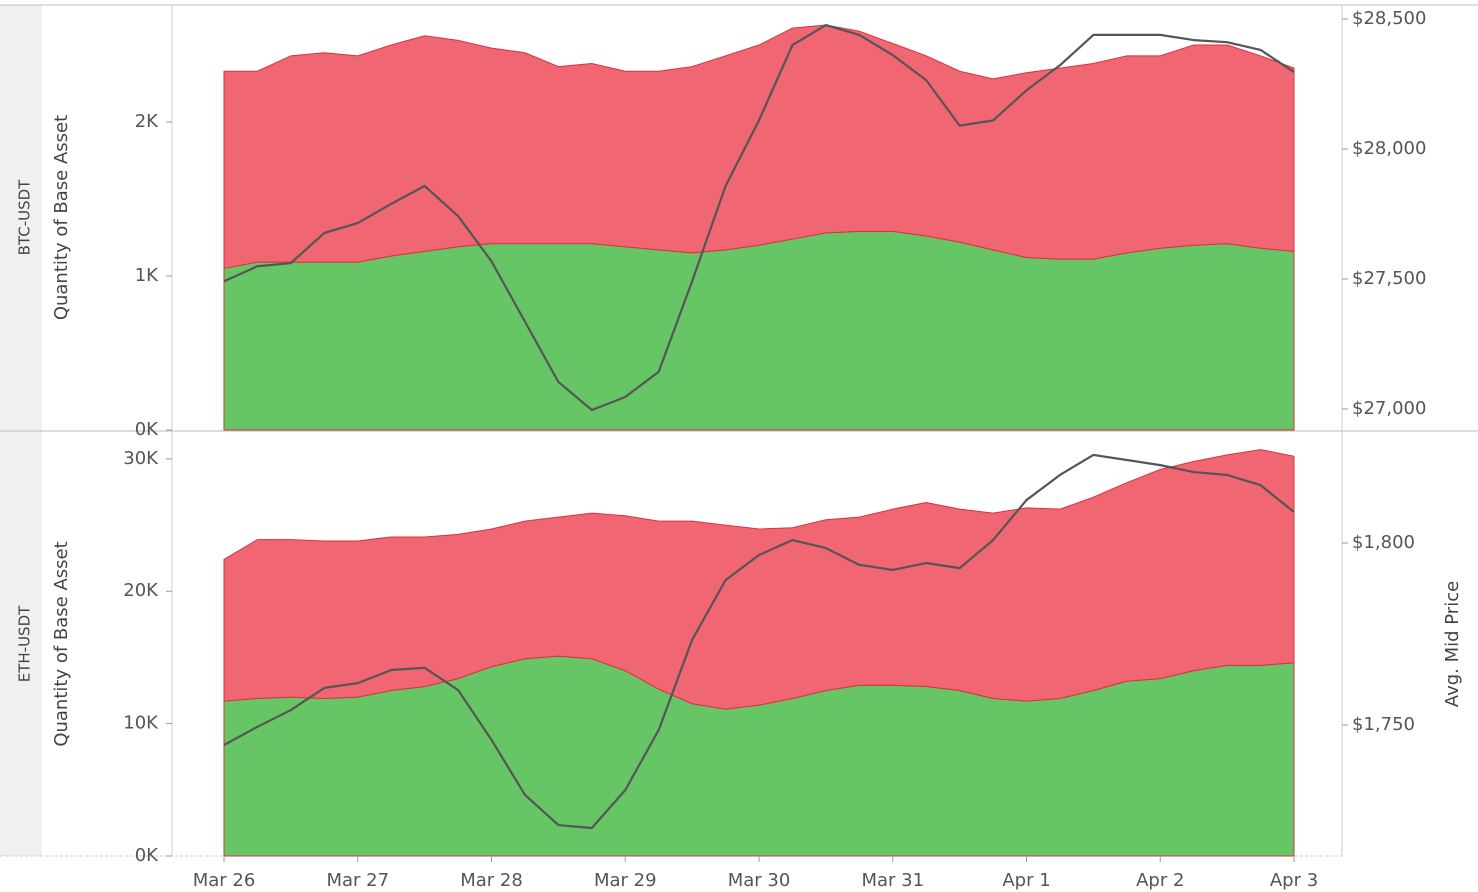 This screenshot has width=1478, height=892. What do you see at coordinates (141, 590) in the screenshot?
I see `y-tick-label: 20K` at bounding box center [141, 590].